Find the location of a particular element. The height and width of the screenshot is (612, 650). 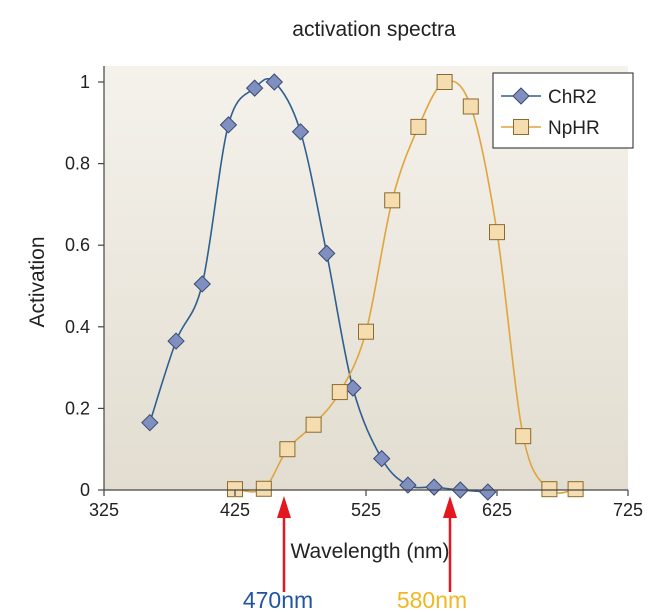

legend-marker-nphr is located at coordinates (521, 127).